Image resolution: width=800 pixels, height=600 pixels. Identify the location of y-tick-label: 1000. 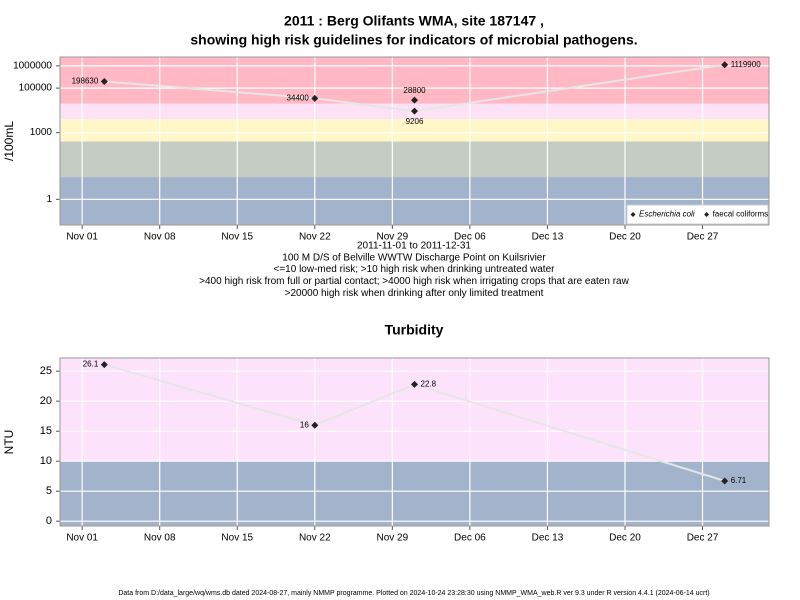
(41, 132).